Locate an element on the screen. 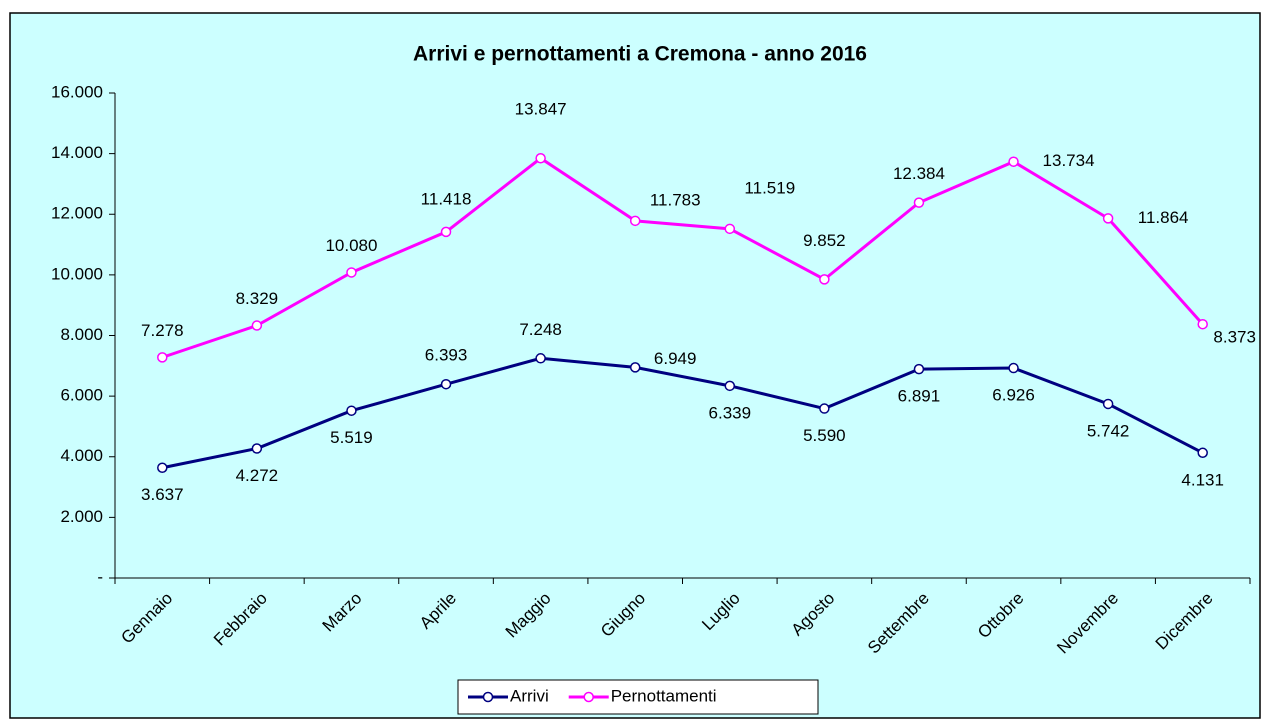 This screenshot has height=720, width=1263. data-label: 4.272 is located at coordinates (257, 475).